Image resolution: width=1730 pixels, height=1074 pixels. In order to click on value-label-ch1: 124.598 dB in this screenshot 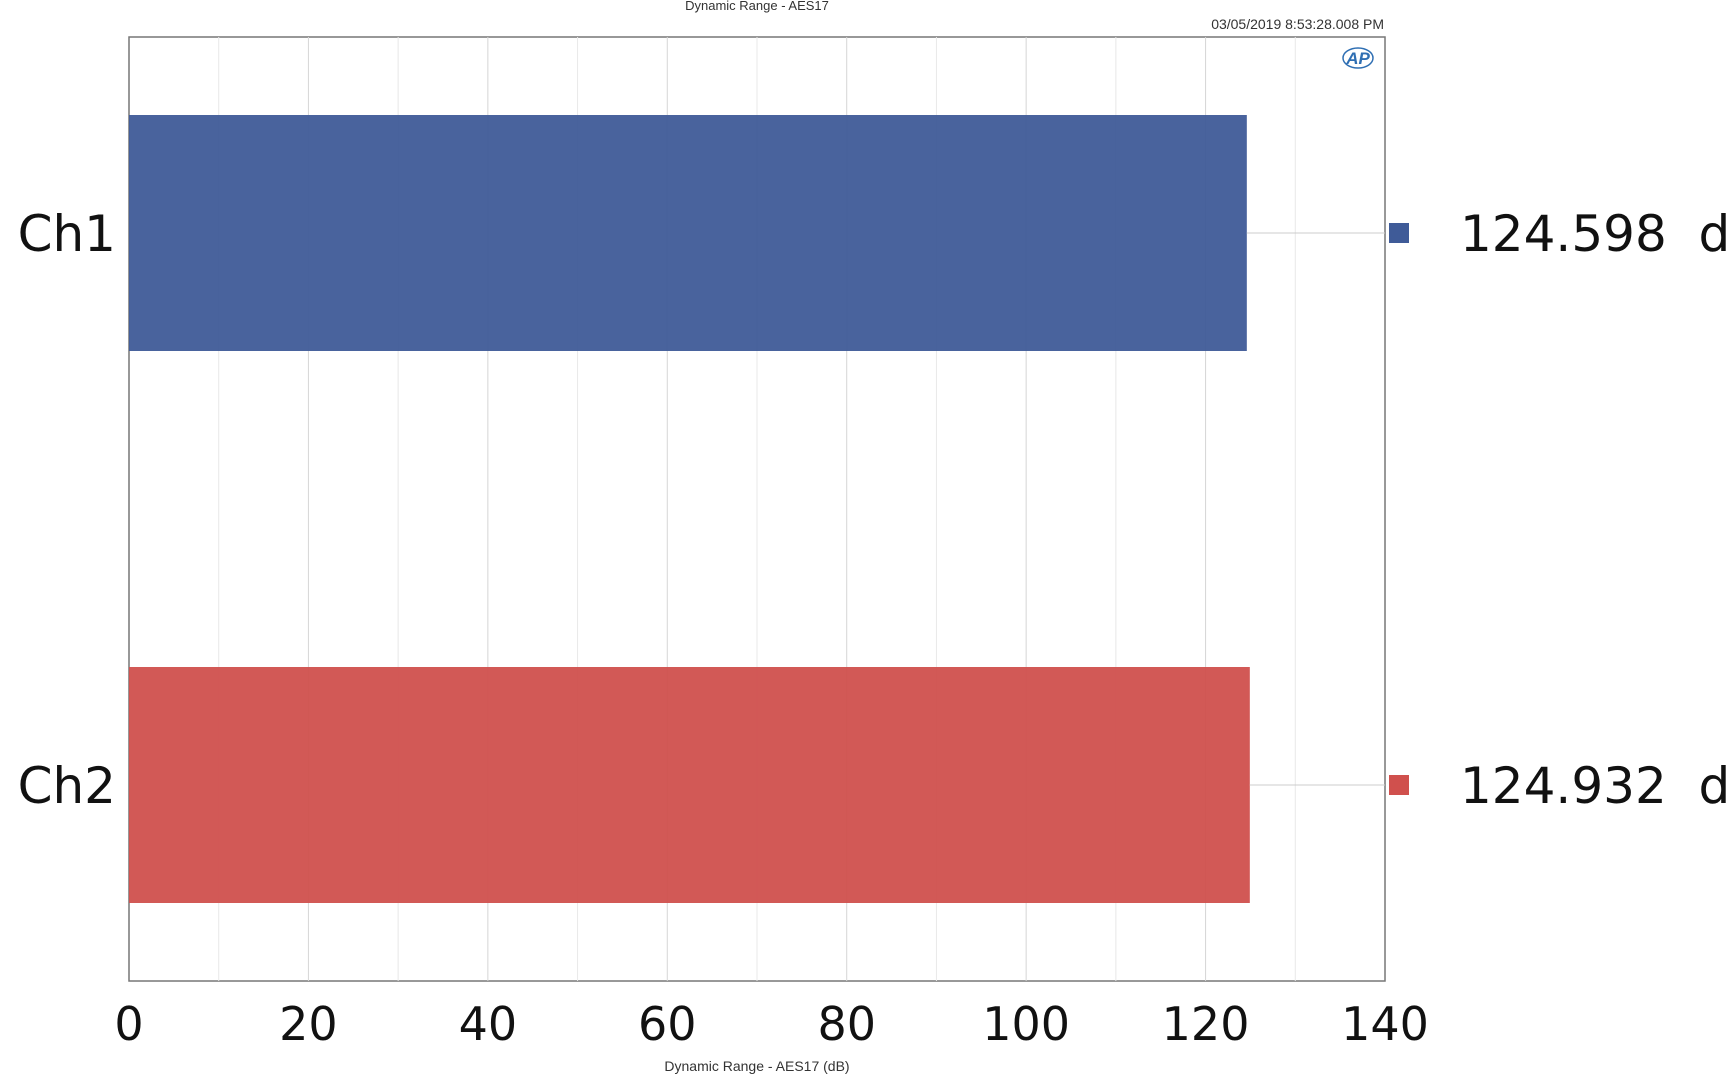, I will do `click(1595, 234)`.